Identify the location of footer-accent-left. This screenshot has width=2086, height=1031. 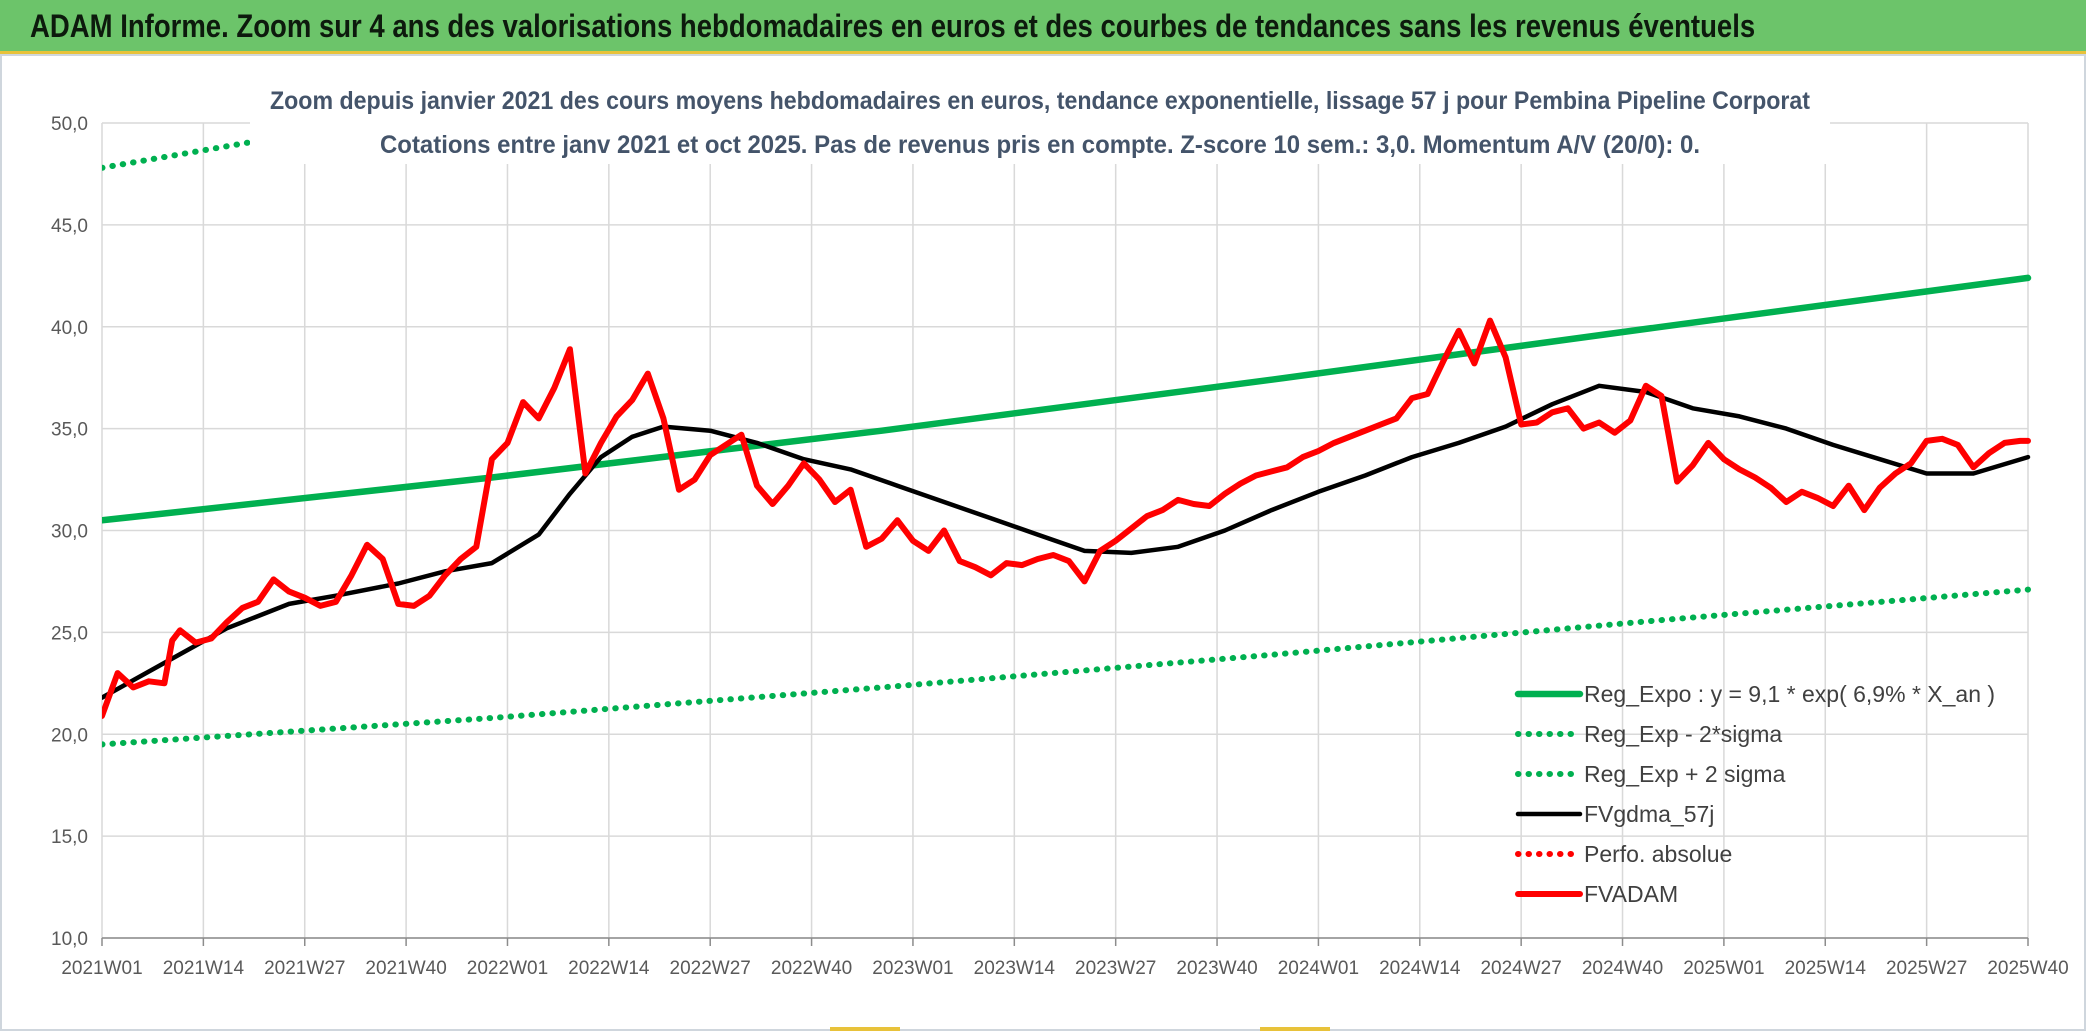
(865, 1029).